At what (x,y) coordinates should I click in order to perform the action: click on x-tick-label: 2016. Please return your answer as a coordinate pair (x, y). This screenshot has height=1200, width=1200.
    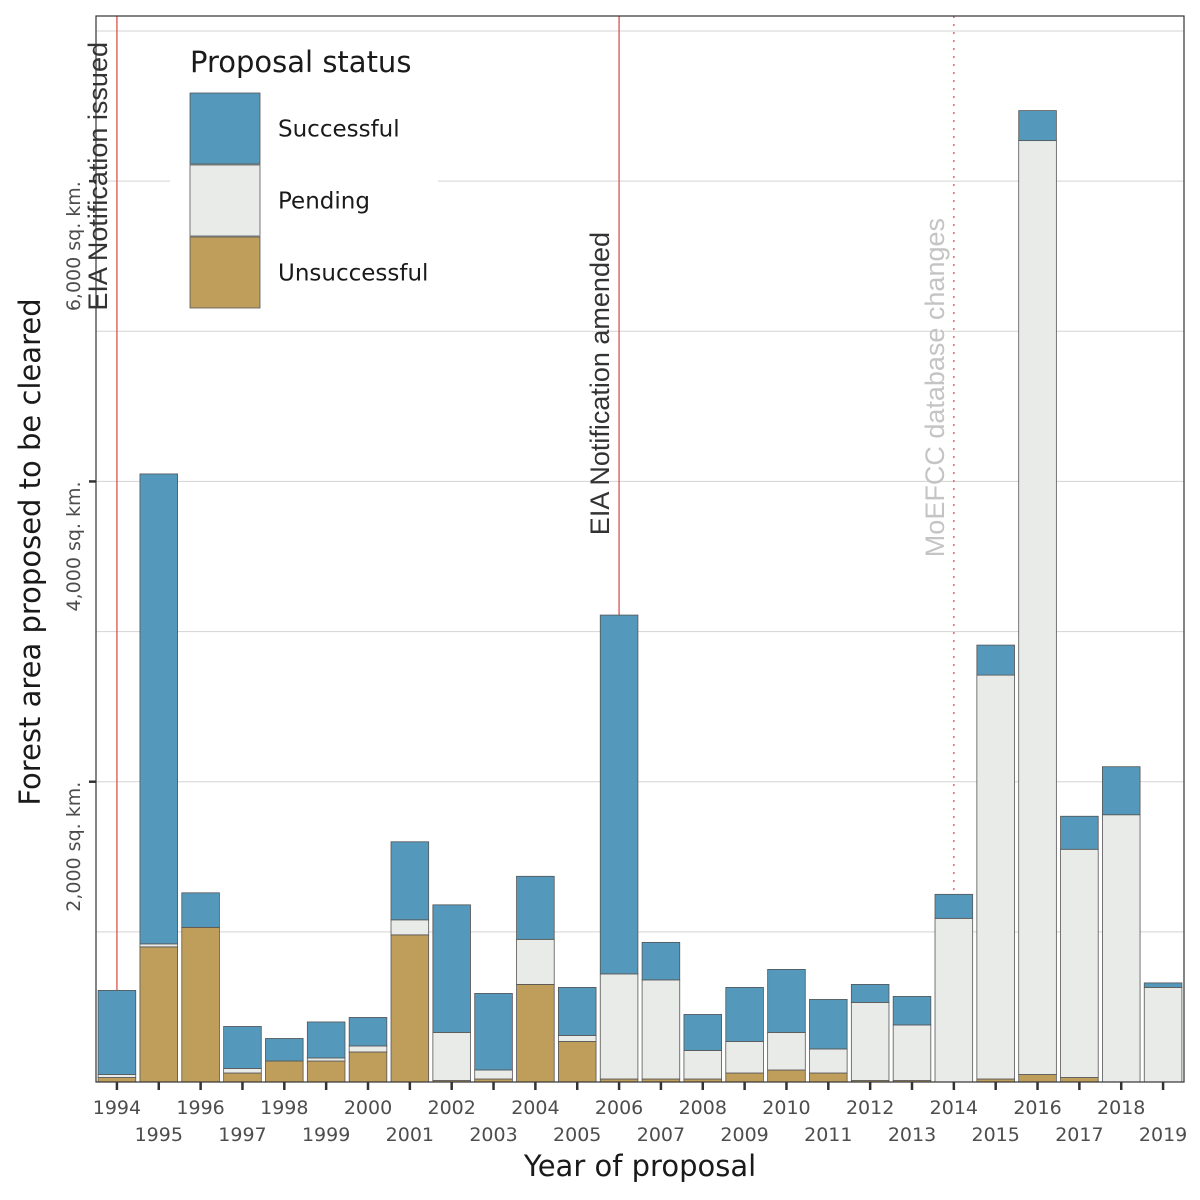
    Looking at the image, I should click on (1037, 1108).